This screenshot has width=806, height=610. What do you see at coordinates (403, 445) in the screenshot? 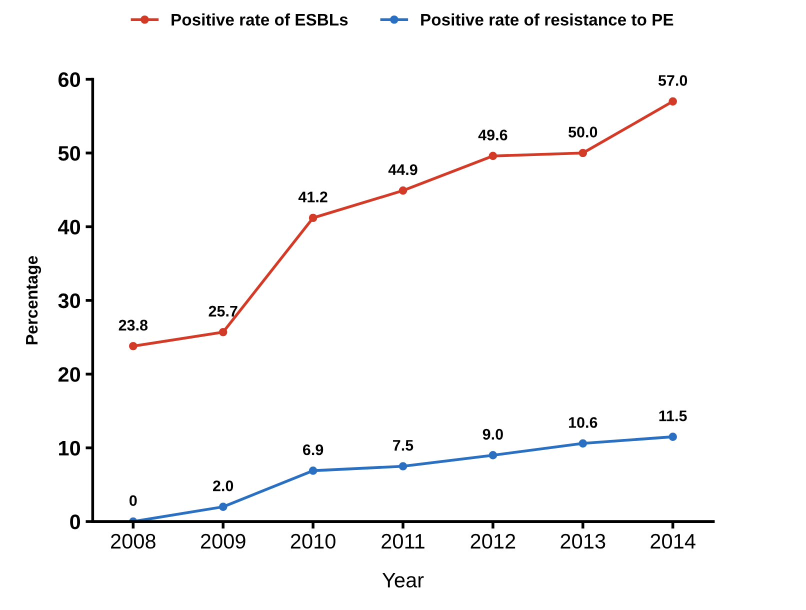
I see `data-label: 7.5` at bounding box center [403, 445].